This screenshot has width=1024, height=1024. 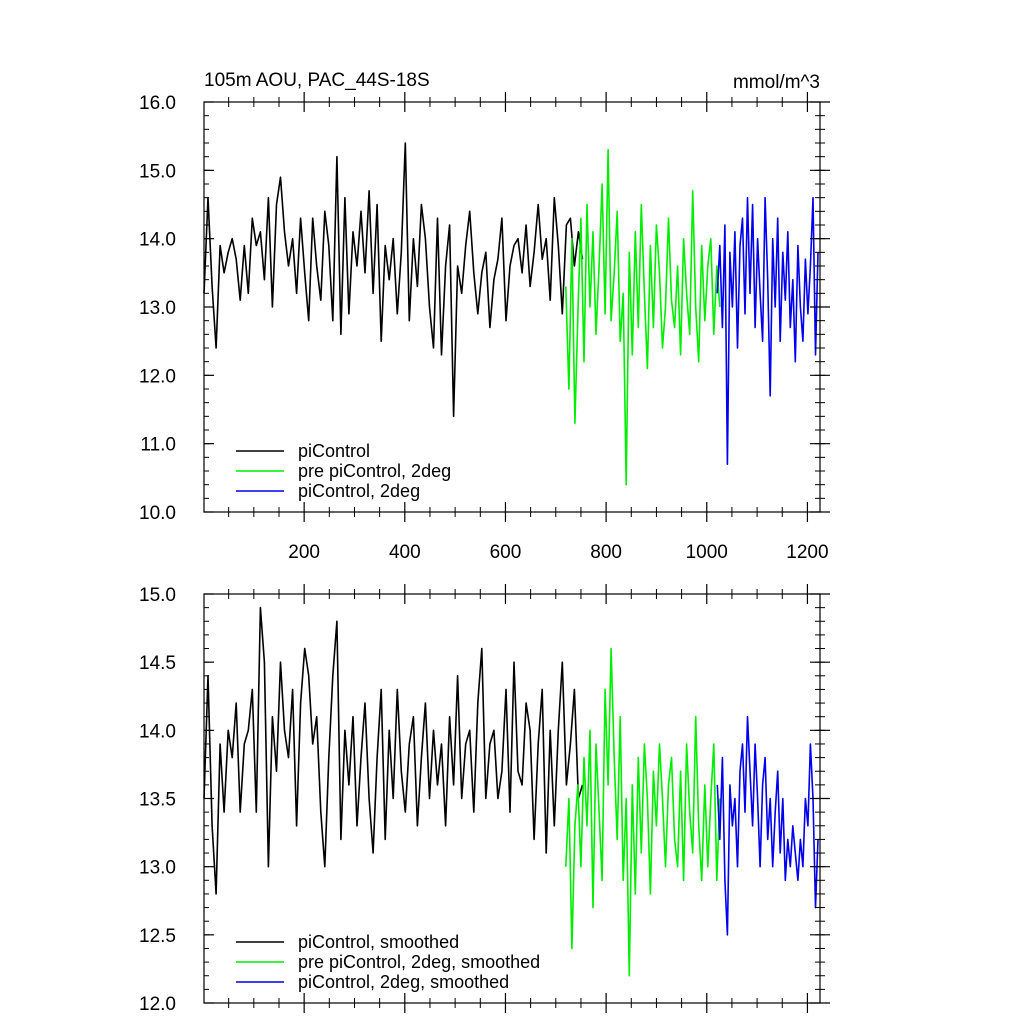 I want to click on x-tick-label: 1000, so click(x=707, y=552).